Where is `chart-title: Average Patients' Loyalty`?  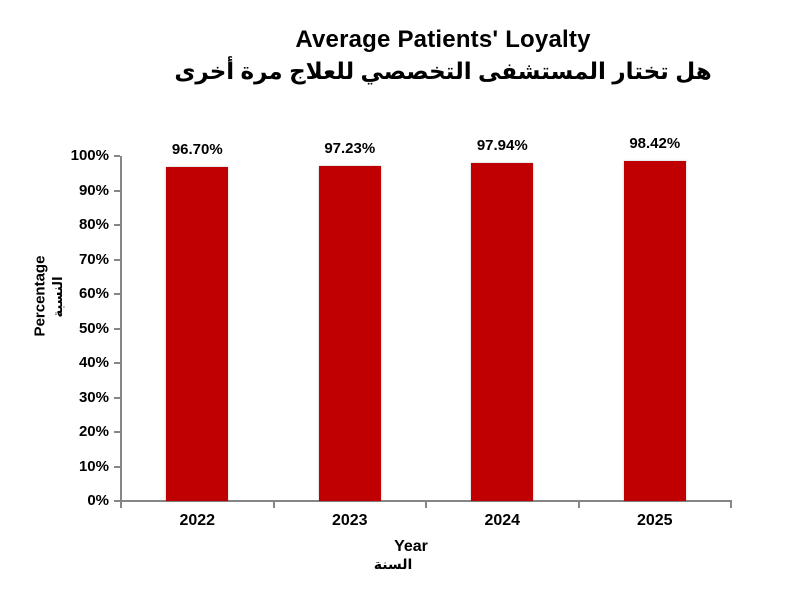
chart-title: Average Patients' Loyalty is located at coordinates (443, 39).